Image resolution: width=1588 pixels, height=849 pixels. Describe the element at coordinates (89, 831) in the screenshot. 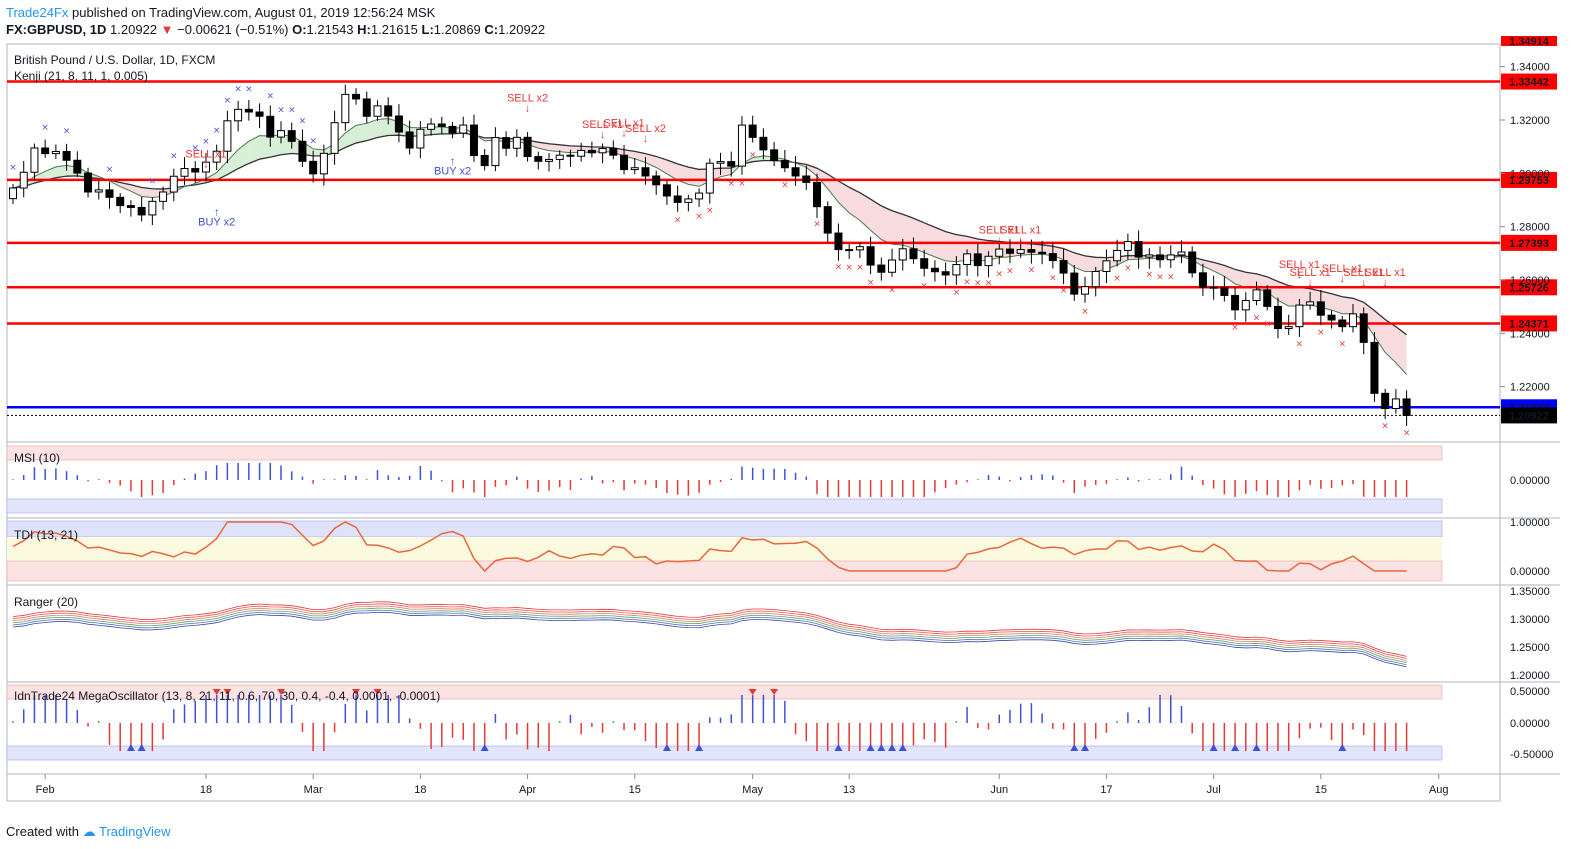

I see `tradingview-logo-icon: ☁` at that location.